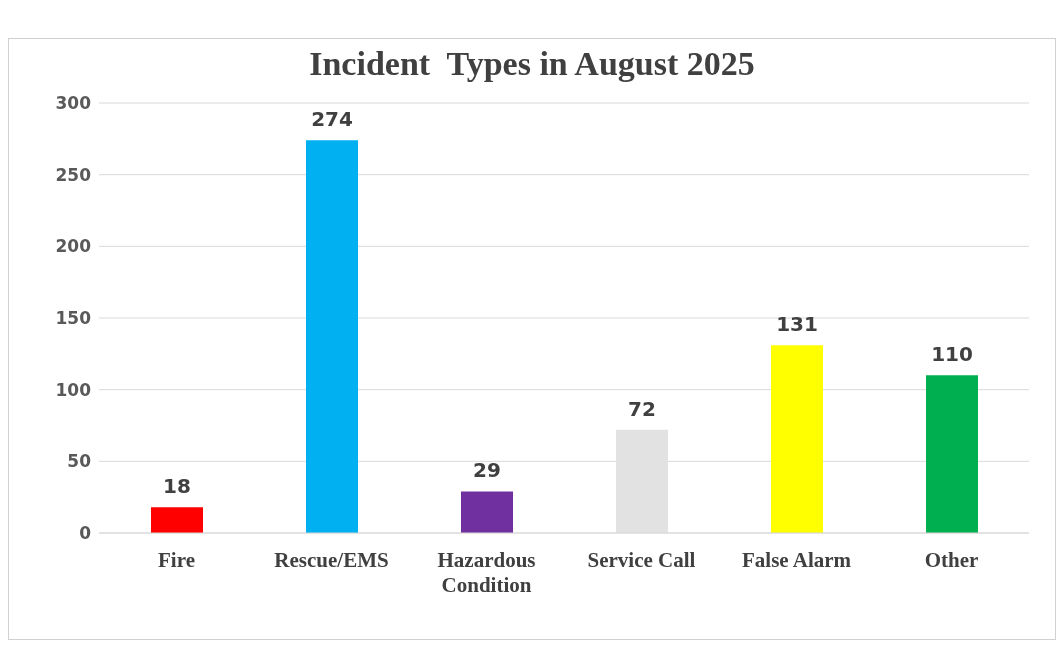  What do you see at coordinates (73, 246) in the screenshot?
I see `y-tick-label: 200` at bounding box center [73, 246].